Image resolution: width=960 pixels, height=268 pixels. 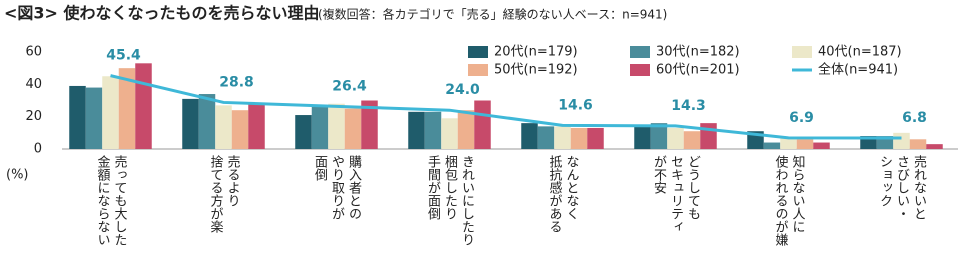 What do you see at coordinates (38, 149) in the screenshot?
I see `y-tick-label: 0` at bounding box center [38, 149].